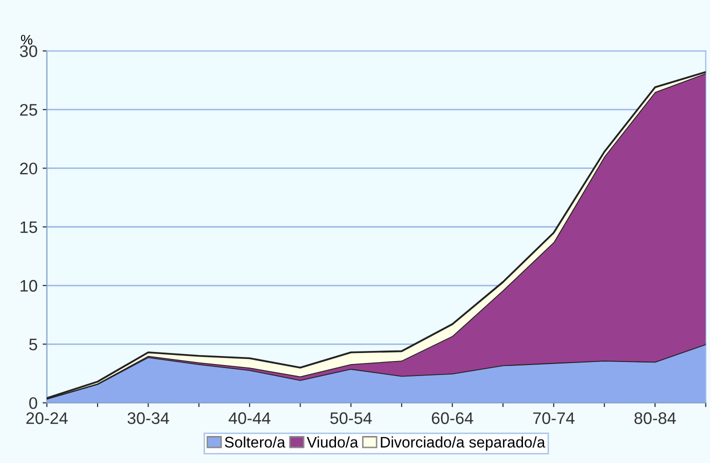 This screenshot has height=463, width=710. Describe the element at coordinates (463, 443) in the screenshot. I see `legend-label: Divorciado/a separado/a` at that location.